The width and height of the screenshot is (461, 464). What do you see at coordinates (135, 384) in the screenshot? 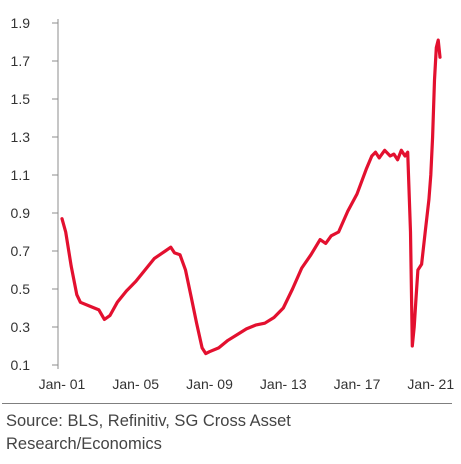
I see `x-tick-label: Jan- 05` at bounding box center [135, 384].